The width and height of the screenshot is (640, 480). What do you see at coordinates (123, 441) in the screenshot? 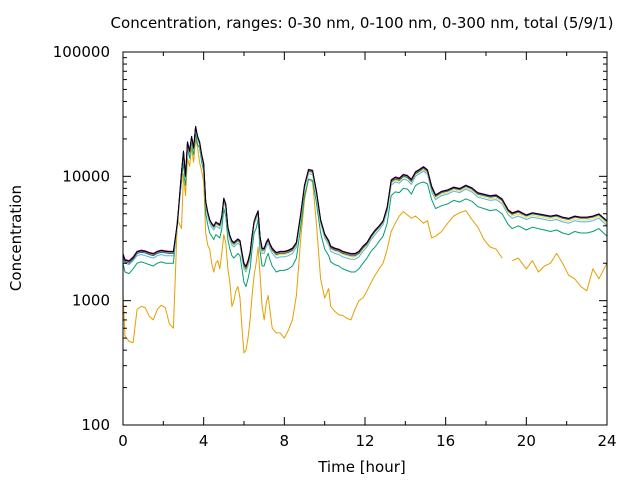
I see `x-tick-label: 0` at bounding box center [123, 441].